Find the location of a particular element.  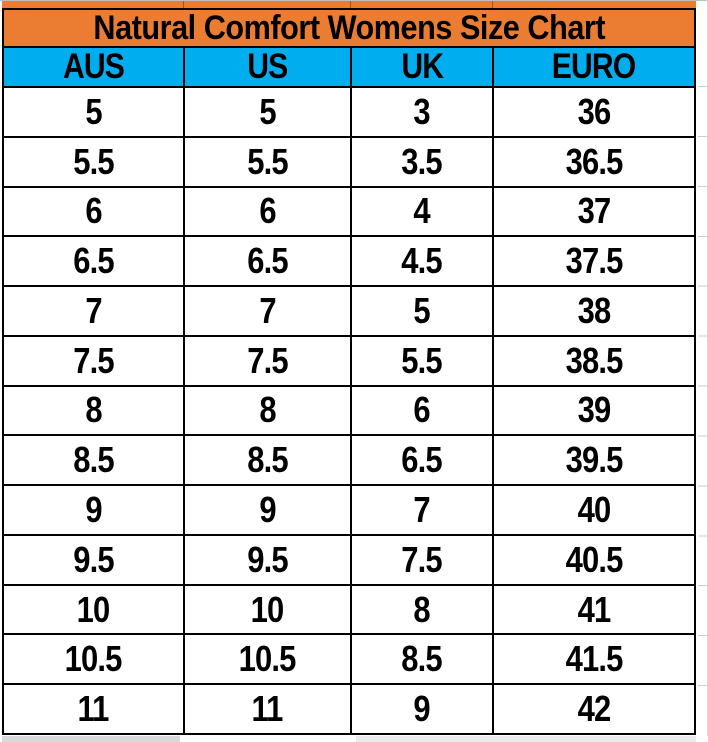

table-header-row: AUS US UK EURO is located at coordinates (349, 66).